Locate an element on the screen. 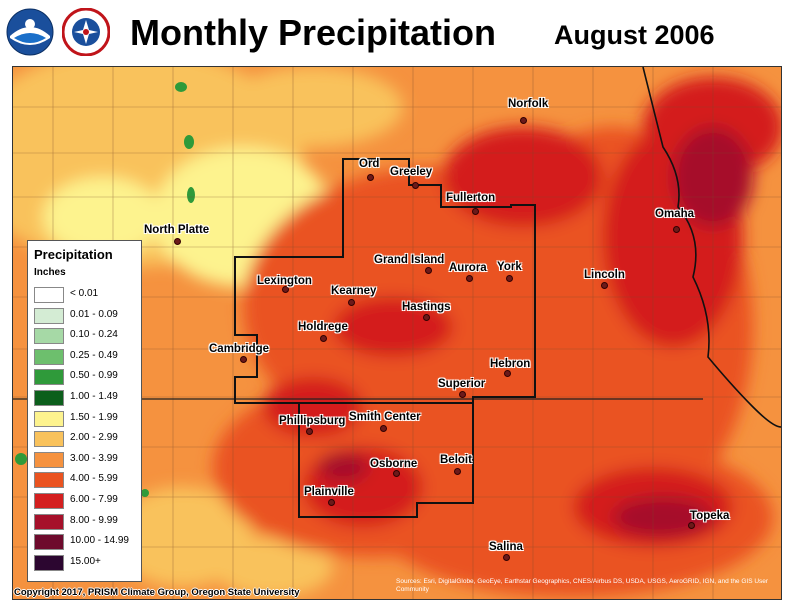 This screenshot has width=792, height=612. city-label-smith-center: Smith Center is located at coordinates (385, 417).